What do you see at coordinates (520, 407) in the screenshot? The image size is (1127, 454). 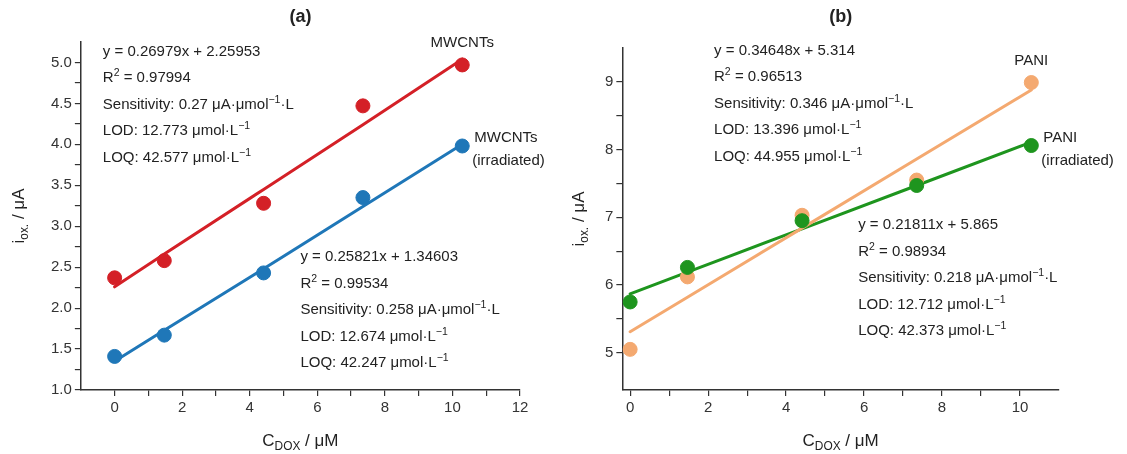 I see `x-tick-label: 12` at bounding box center [520, 407].